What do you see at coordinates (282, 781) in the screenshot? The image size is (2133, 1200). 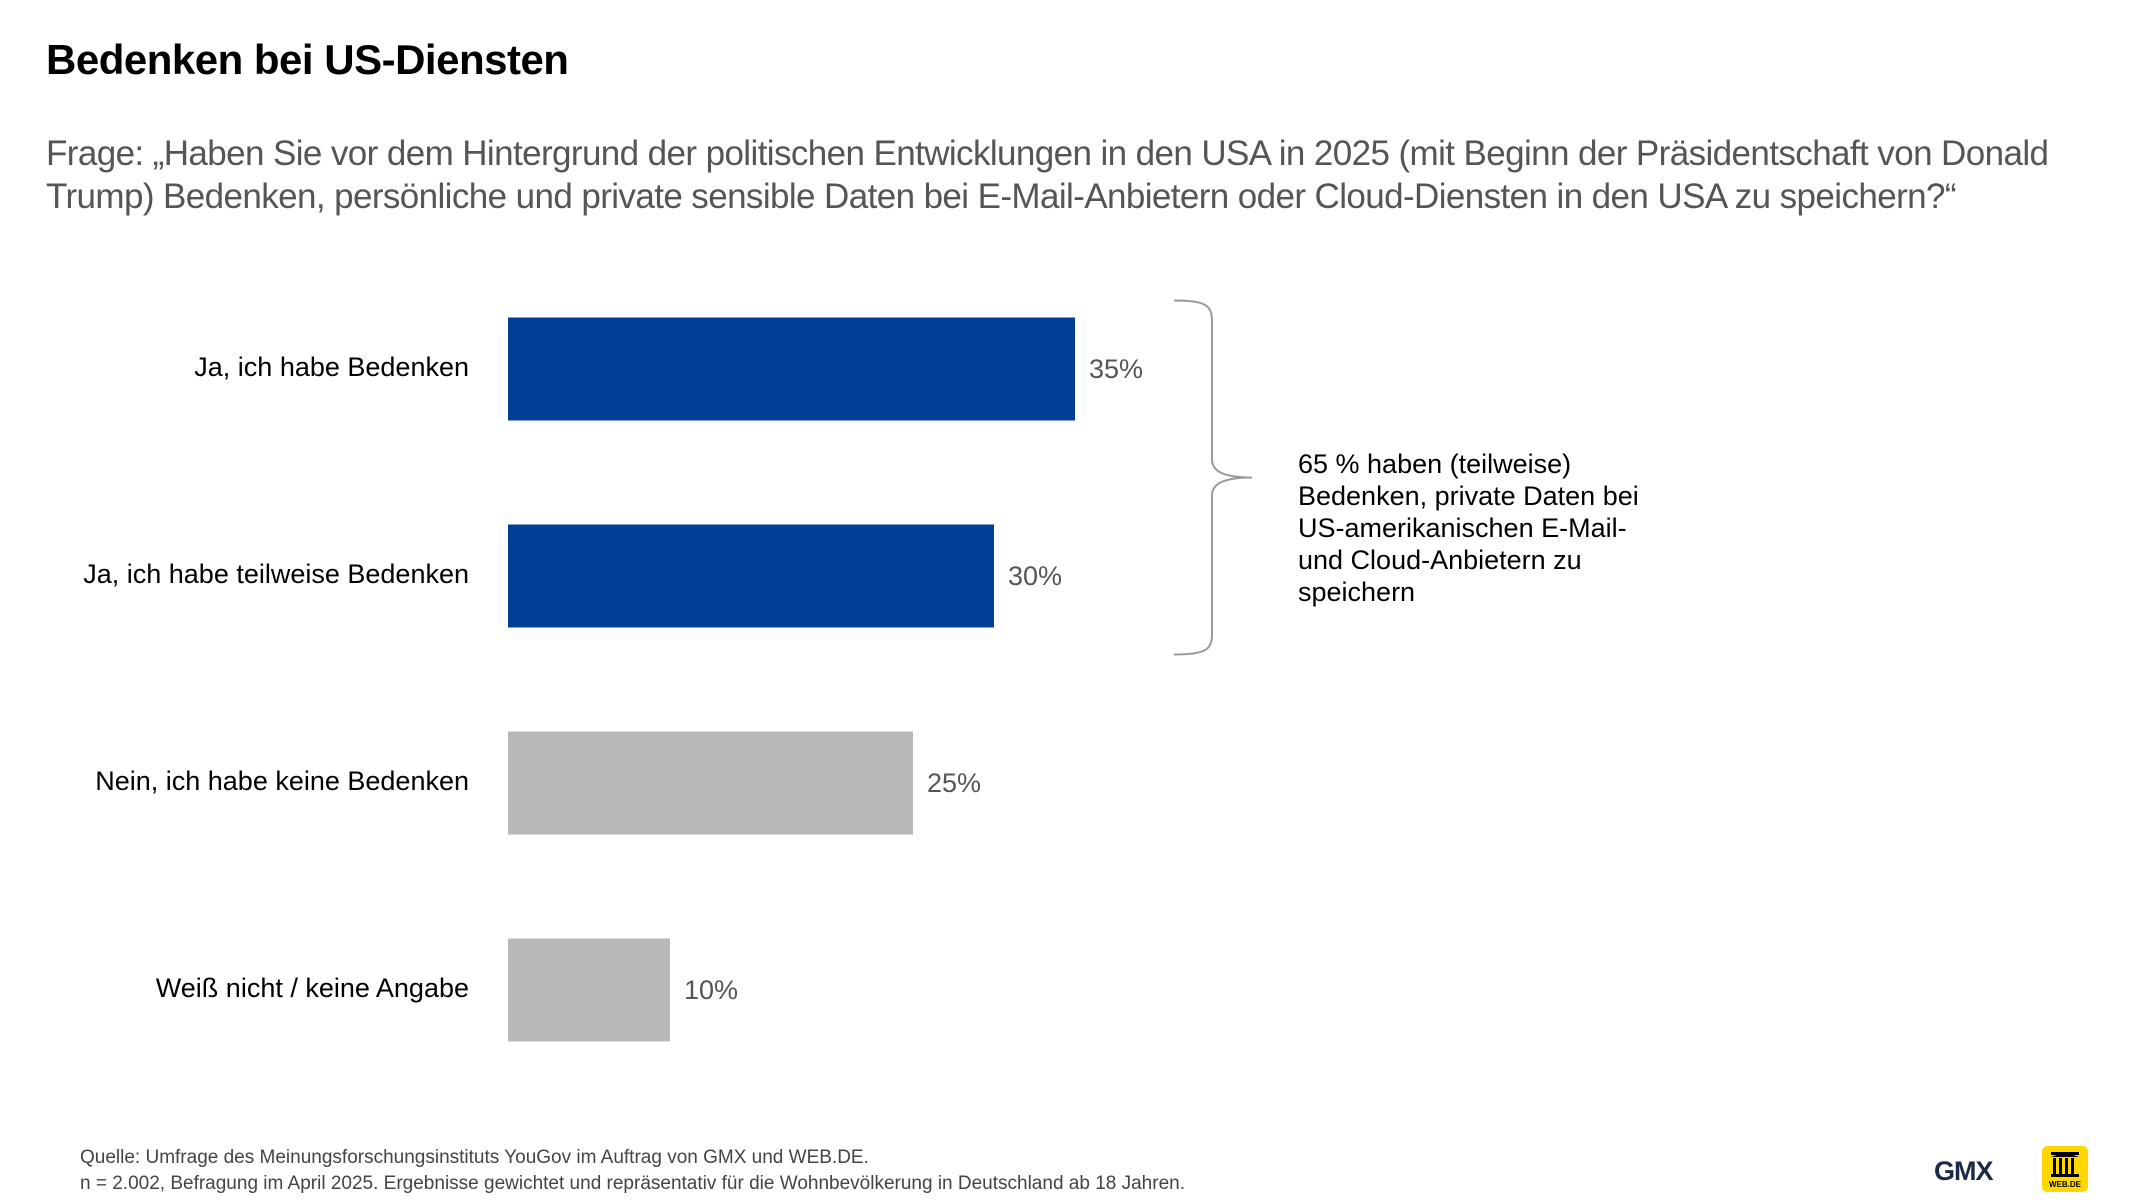 I see `category-label-3: Nein, ich habe keine Bedenken` at bounding box center [282, 781].